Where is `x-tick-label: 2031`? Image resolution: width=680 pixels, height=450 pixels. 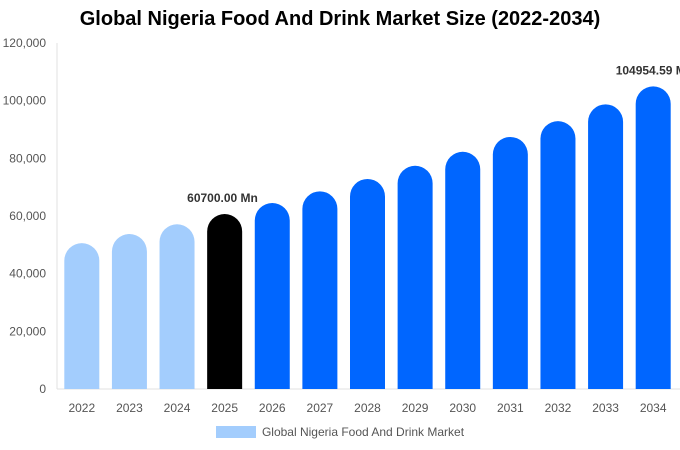 x-tick-label: 2031 is located at coordinates (510, 408).